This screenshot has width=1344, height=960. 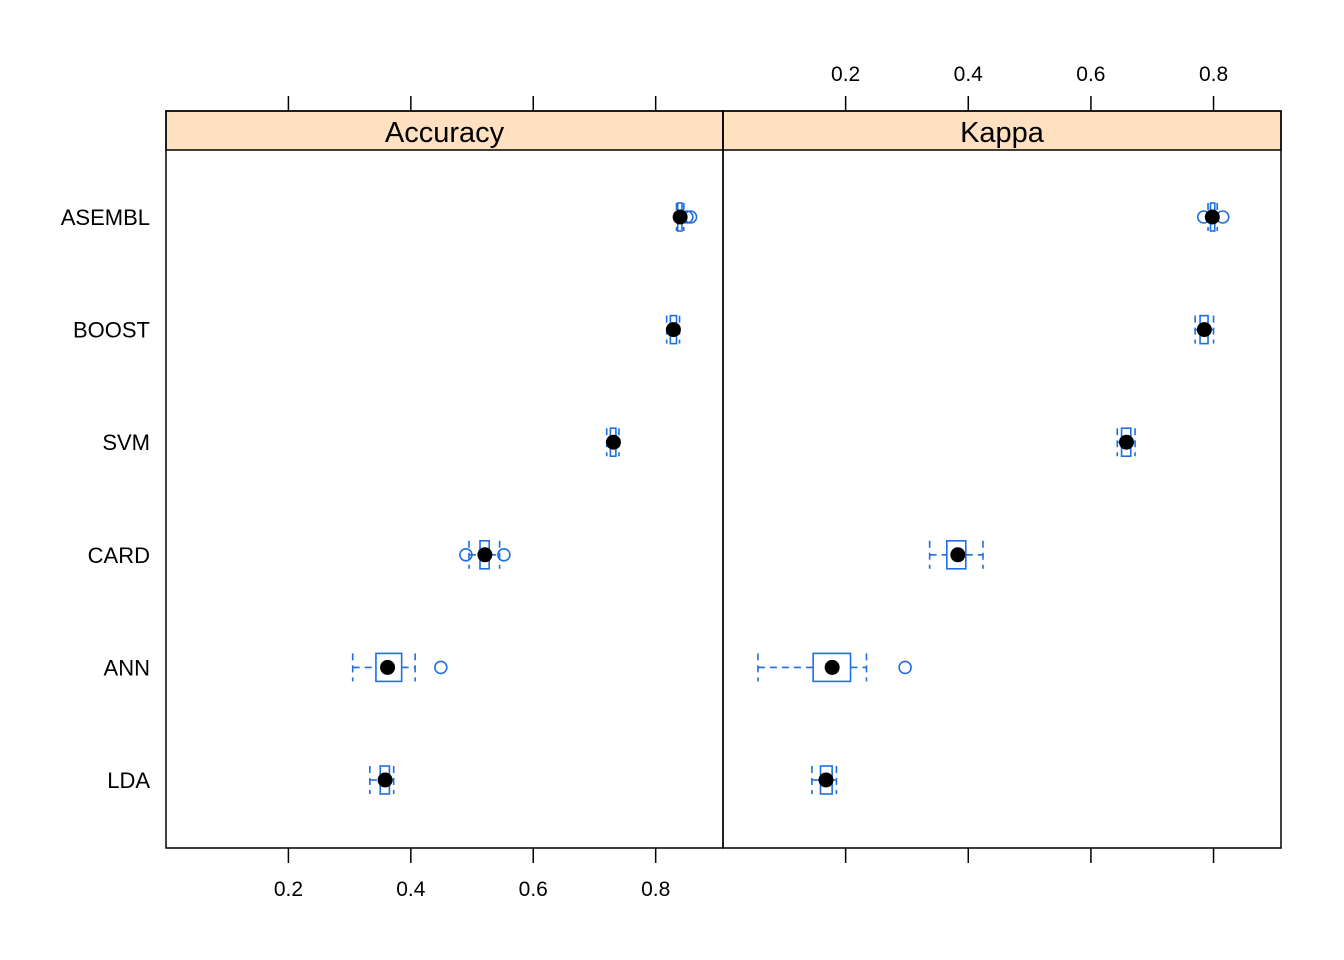 I want to click on box-accuracy-ann-iqr, so click(x=389, y=667).